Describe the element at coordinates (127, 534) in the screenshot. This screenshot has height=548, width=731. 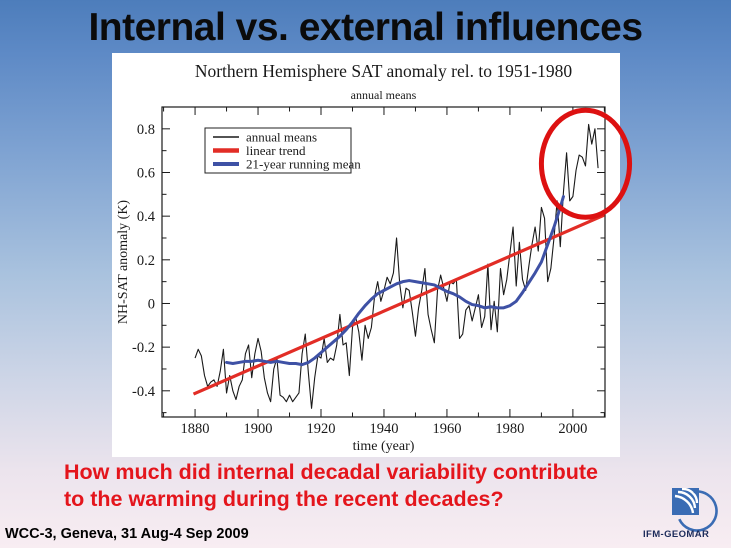
I see `footer-text: WCC-3, Geneva, 31 Aug-4 Sep 2009` at that location.